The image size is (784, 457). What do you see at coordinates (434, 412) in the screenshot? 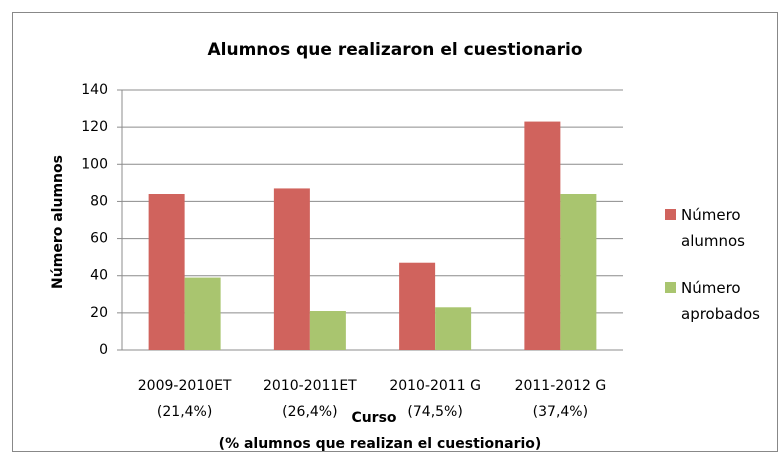
I see `x-tick-label: (74,5%)` at bounding box center [434, 412].